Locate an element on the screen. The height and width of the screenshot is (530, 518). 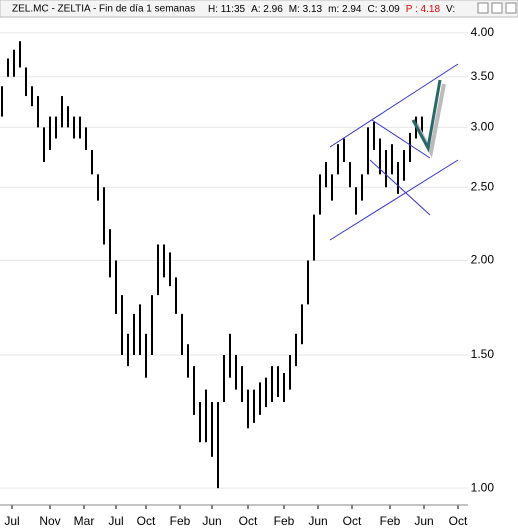
header-bar is located at coordinates (259, 9).